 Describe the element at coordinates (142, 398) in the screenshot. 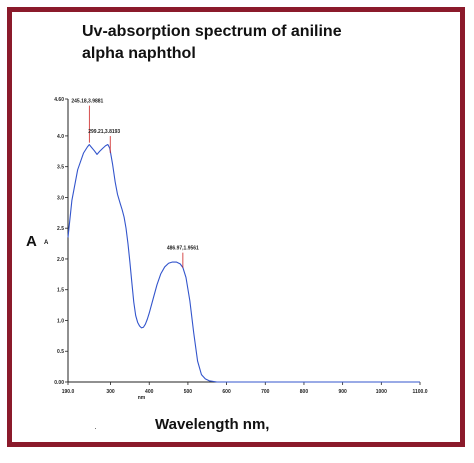

I see `x-axis-unit-label: nm` at that location.